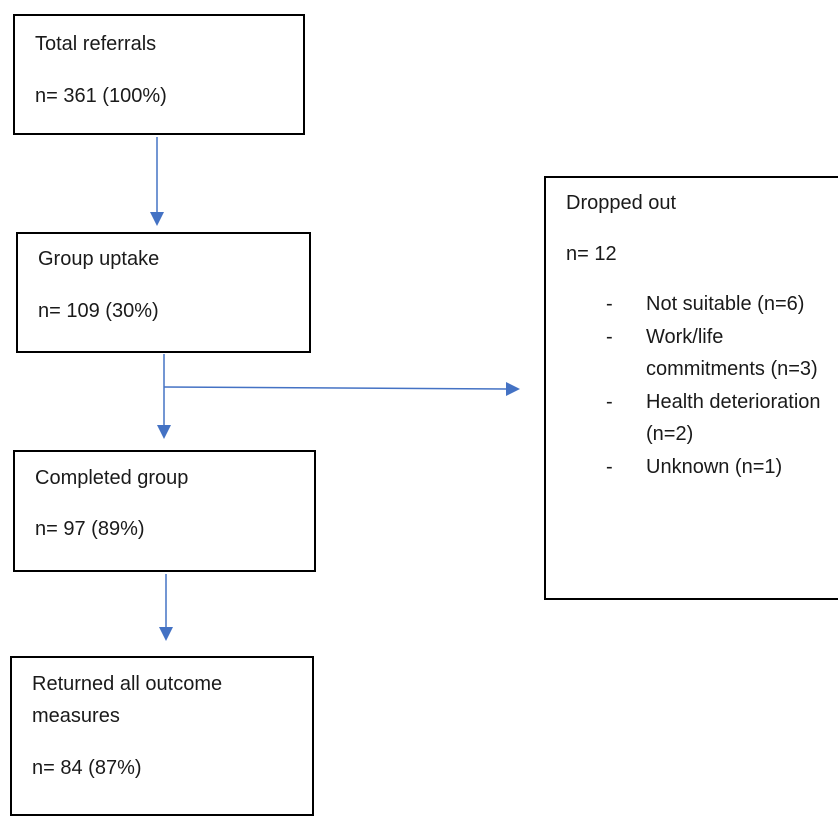  Describe the element at coordinates (166, 634) in the screenshot. I see `arrowhead-completed-to-returned` at that location.